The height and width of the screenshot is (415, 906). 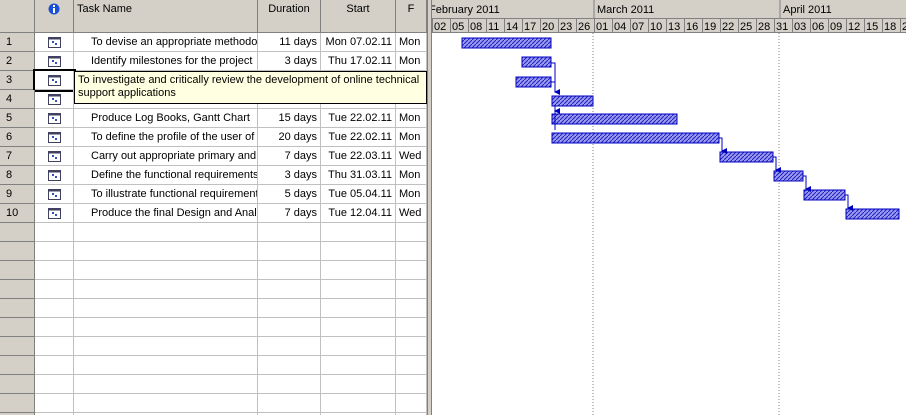 What do you see at coordinates (166, 137) in the screenshot?
I see `cell: To define the profile of the user of` at bounding box center [166, 137].